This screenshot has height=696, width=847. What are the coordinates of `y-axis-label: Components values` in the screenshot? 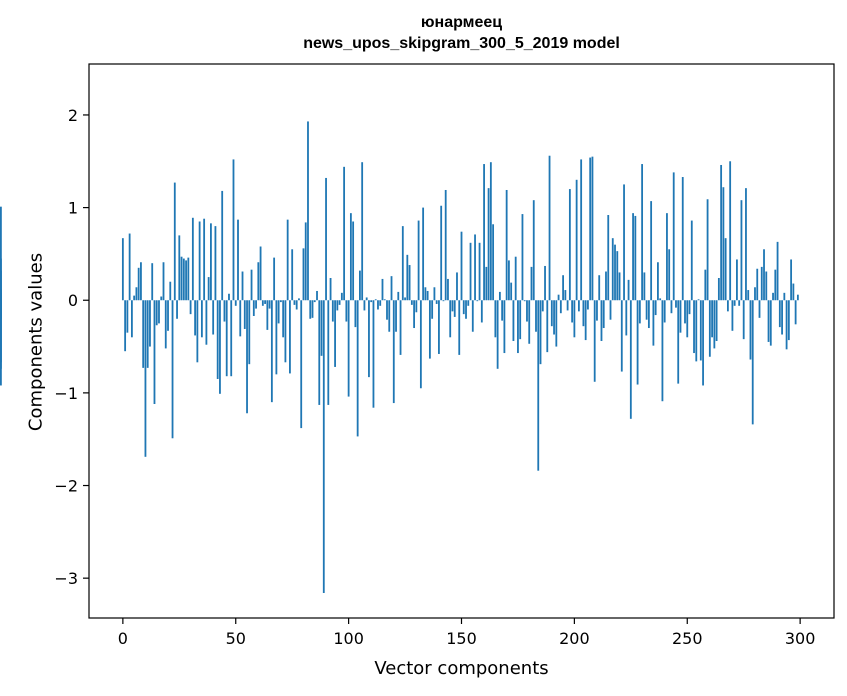 It's located at (36, 342).